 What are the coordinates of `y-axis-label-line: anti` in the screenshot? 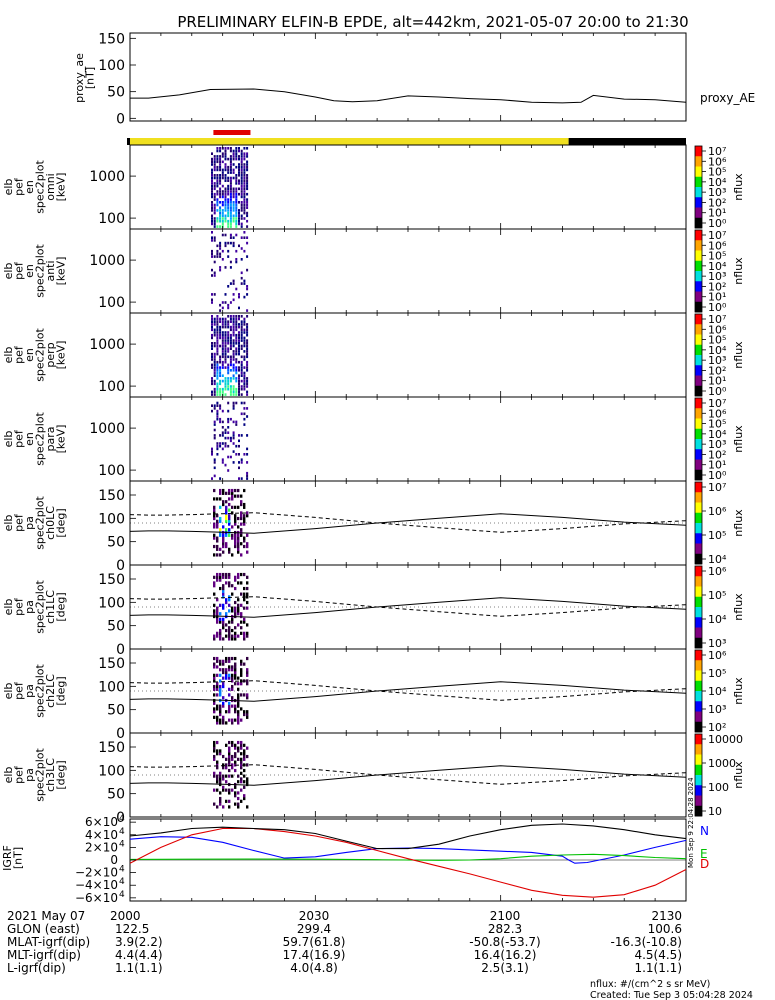 It's located at (50, 270).